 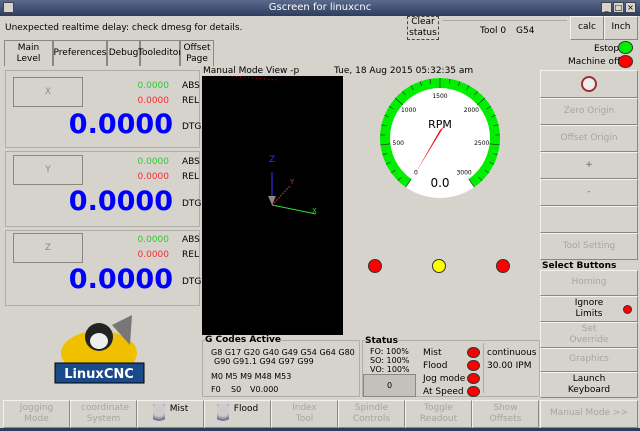 What do you see at coordinates (389, 385) in the screenshot?
I see `status-counter: 0` at bounding box center [389, 385].